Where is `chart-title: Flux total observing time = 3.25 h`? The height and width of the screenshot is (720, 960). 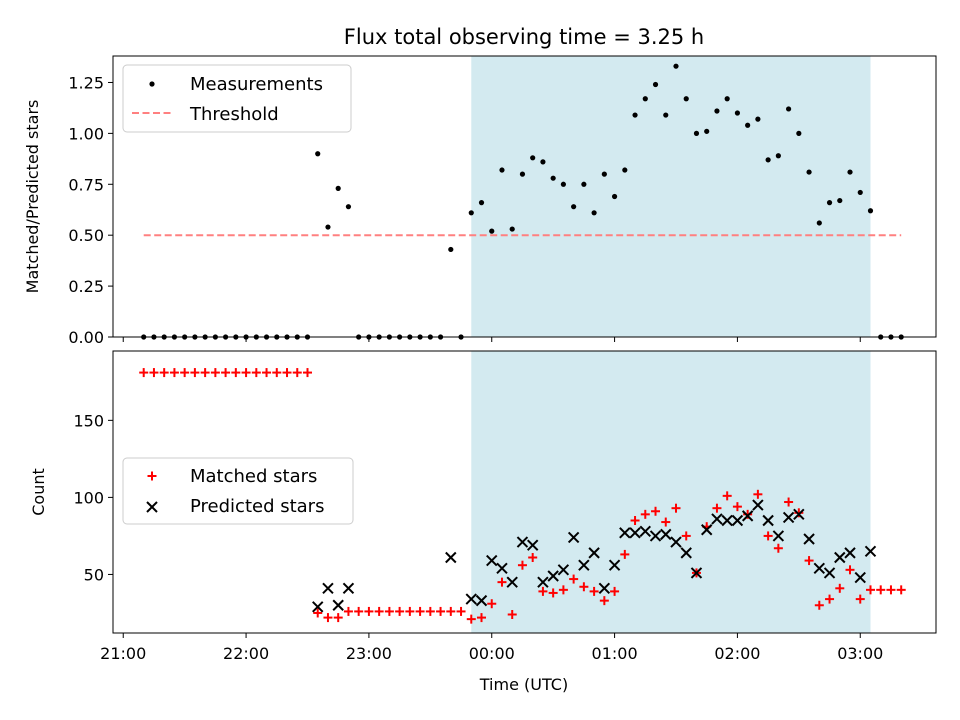
chart-title: Flux total observing time = 3.25 h is located at coordinates (524, 37).